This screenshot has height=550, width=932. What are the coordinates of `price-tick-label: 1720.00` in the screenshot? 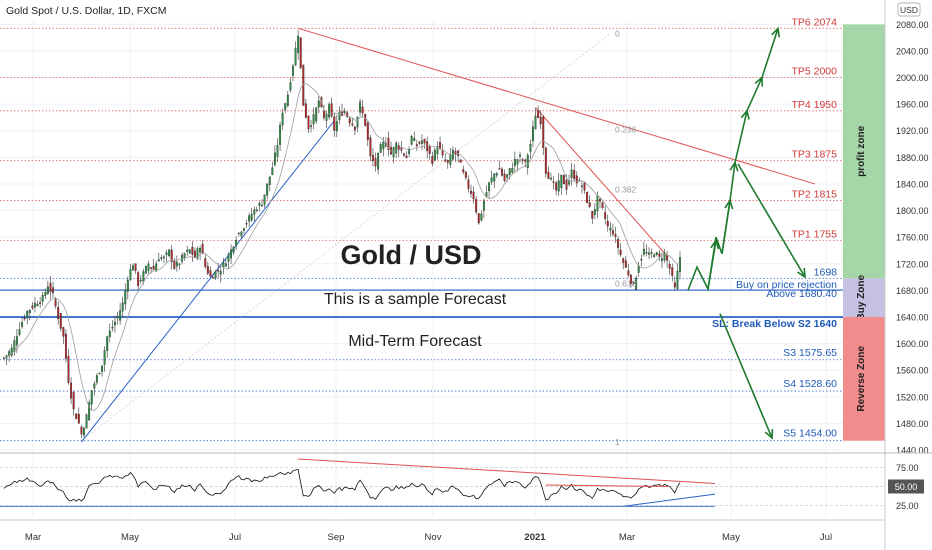 It's located at (912, 264).